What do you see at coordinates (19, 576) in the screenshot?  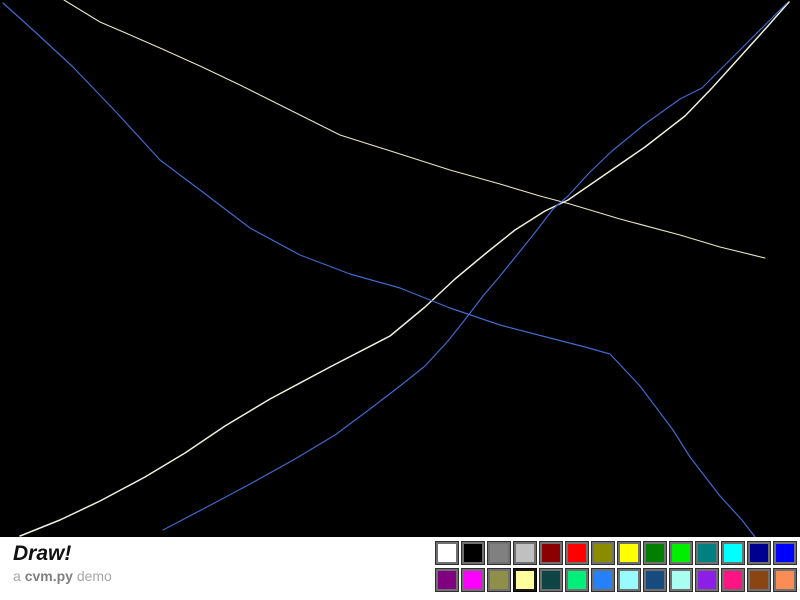 I see `subtitle-prefix: a` at bounding box center [19, 576].